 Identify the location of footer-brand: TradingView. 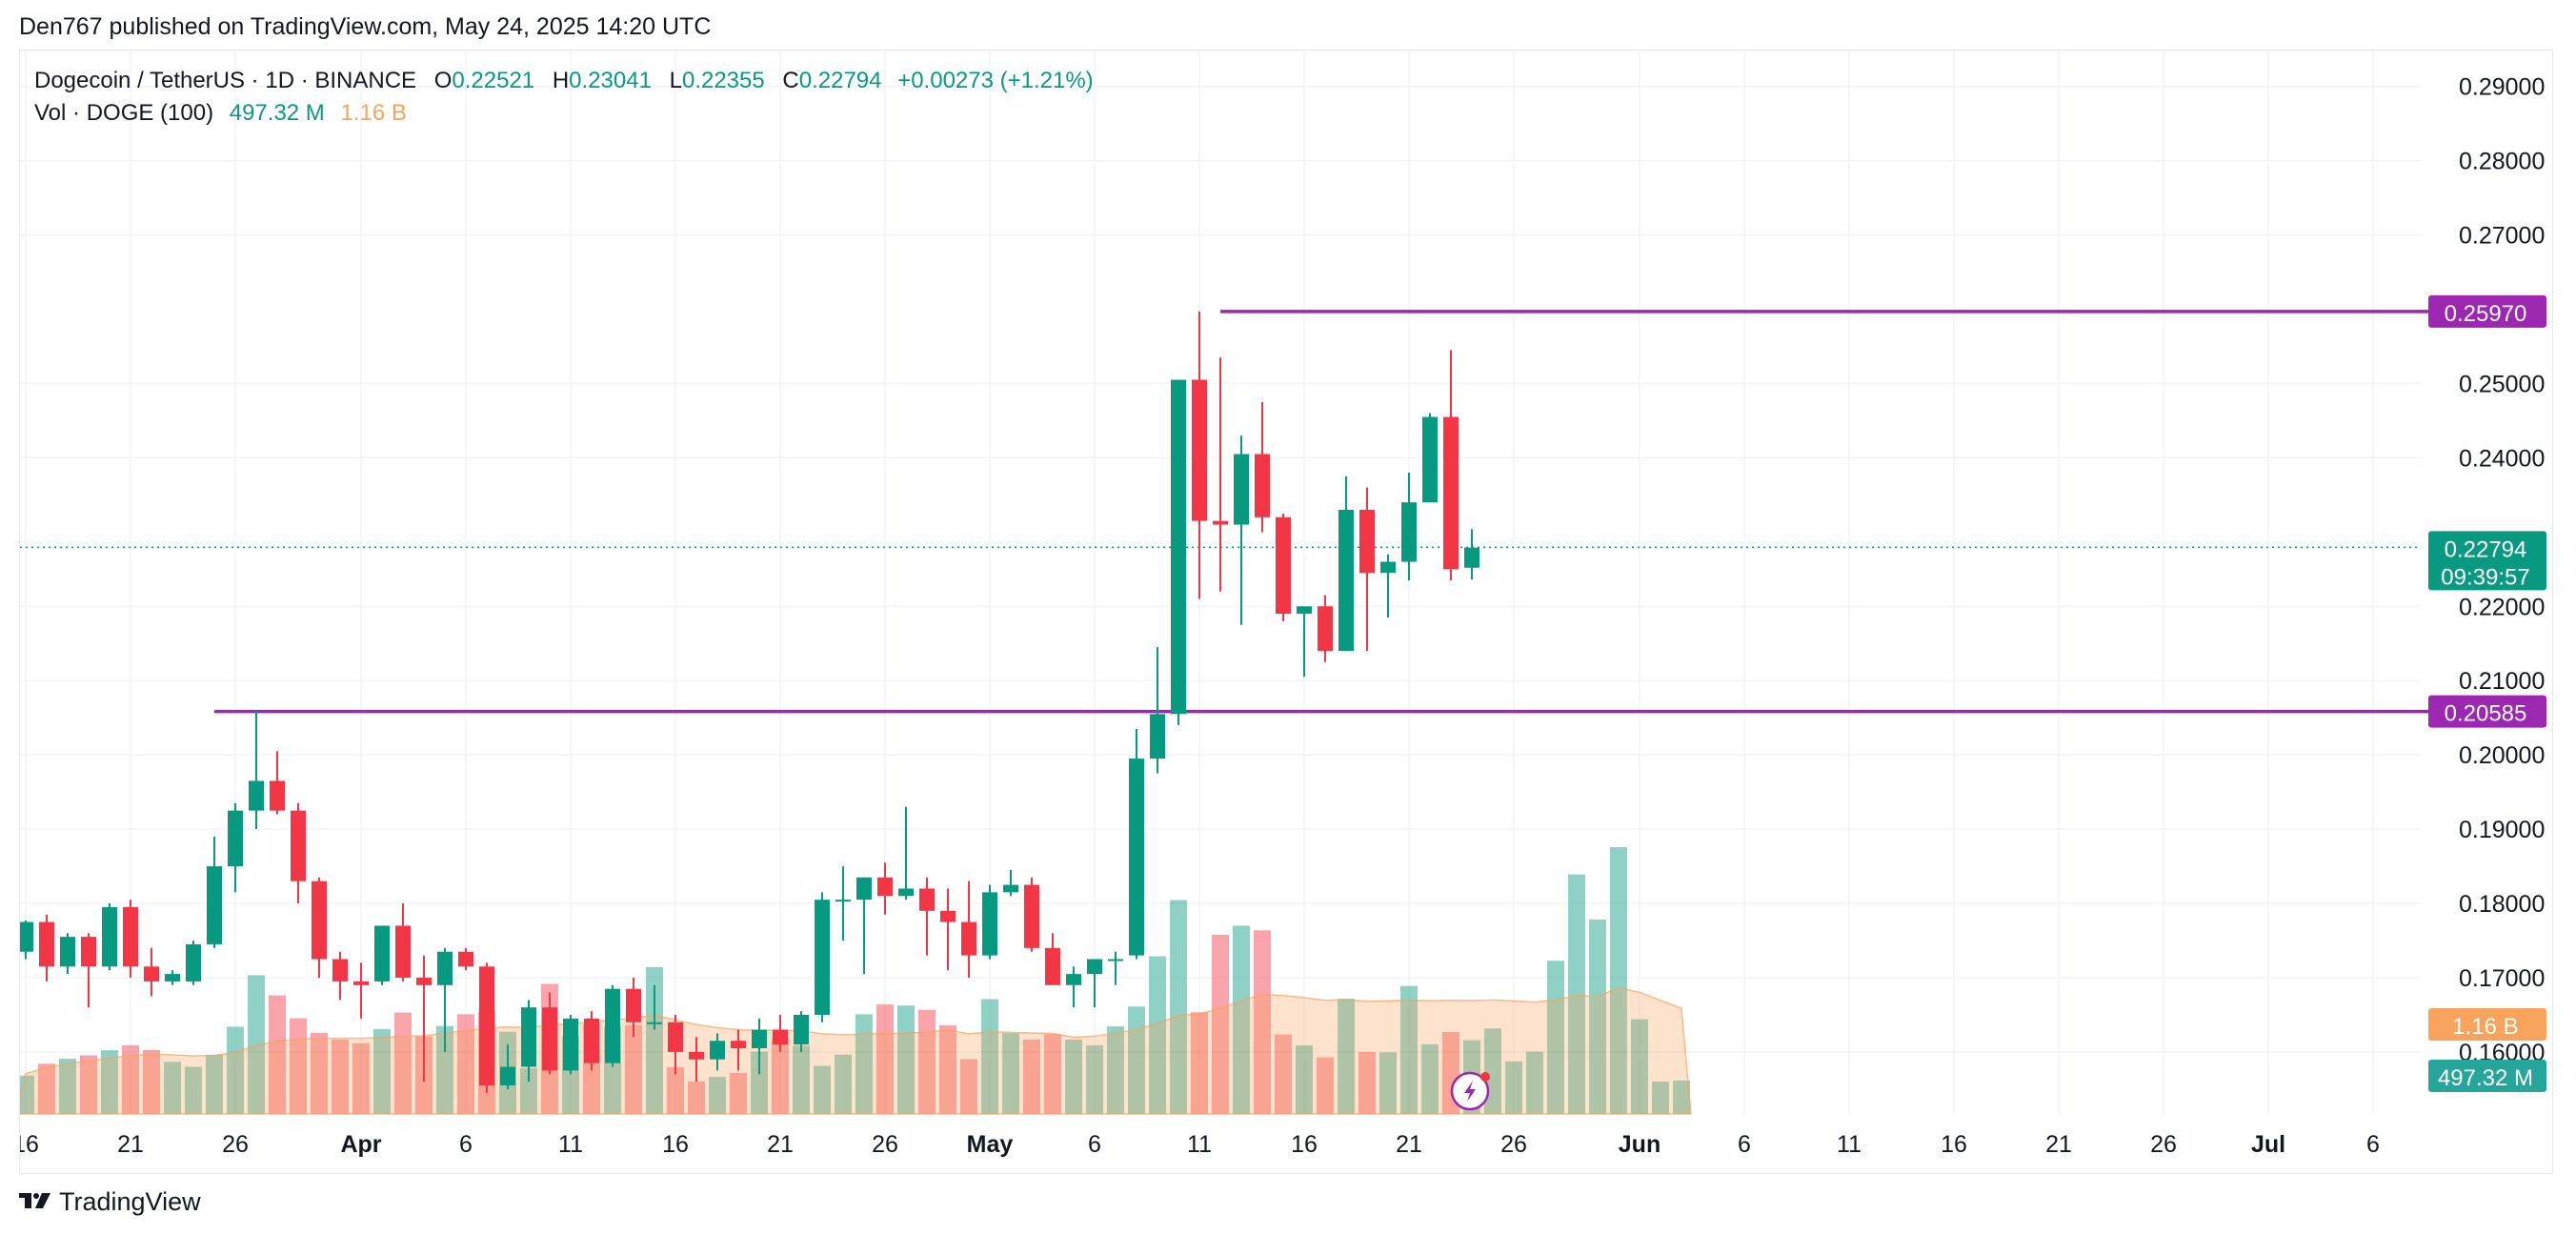
(130, 1201).